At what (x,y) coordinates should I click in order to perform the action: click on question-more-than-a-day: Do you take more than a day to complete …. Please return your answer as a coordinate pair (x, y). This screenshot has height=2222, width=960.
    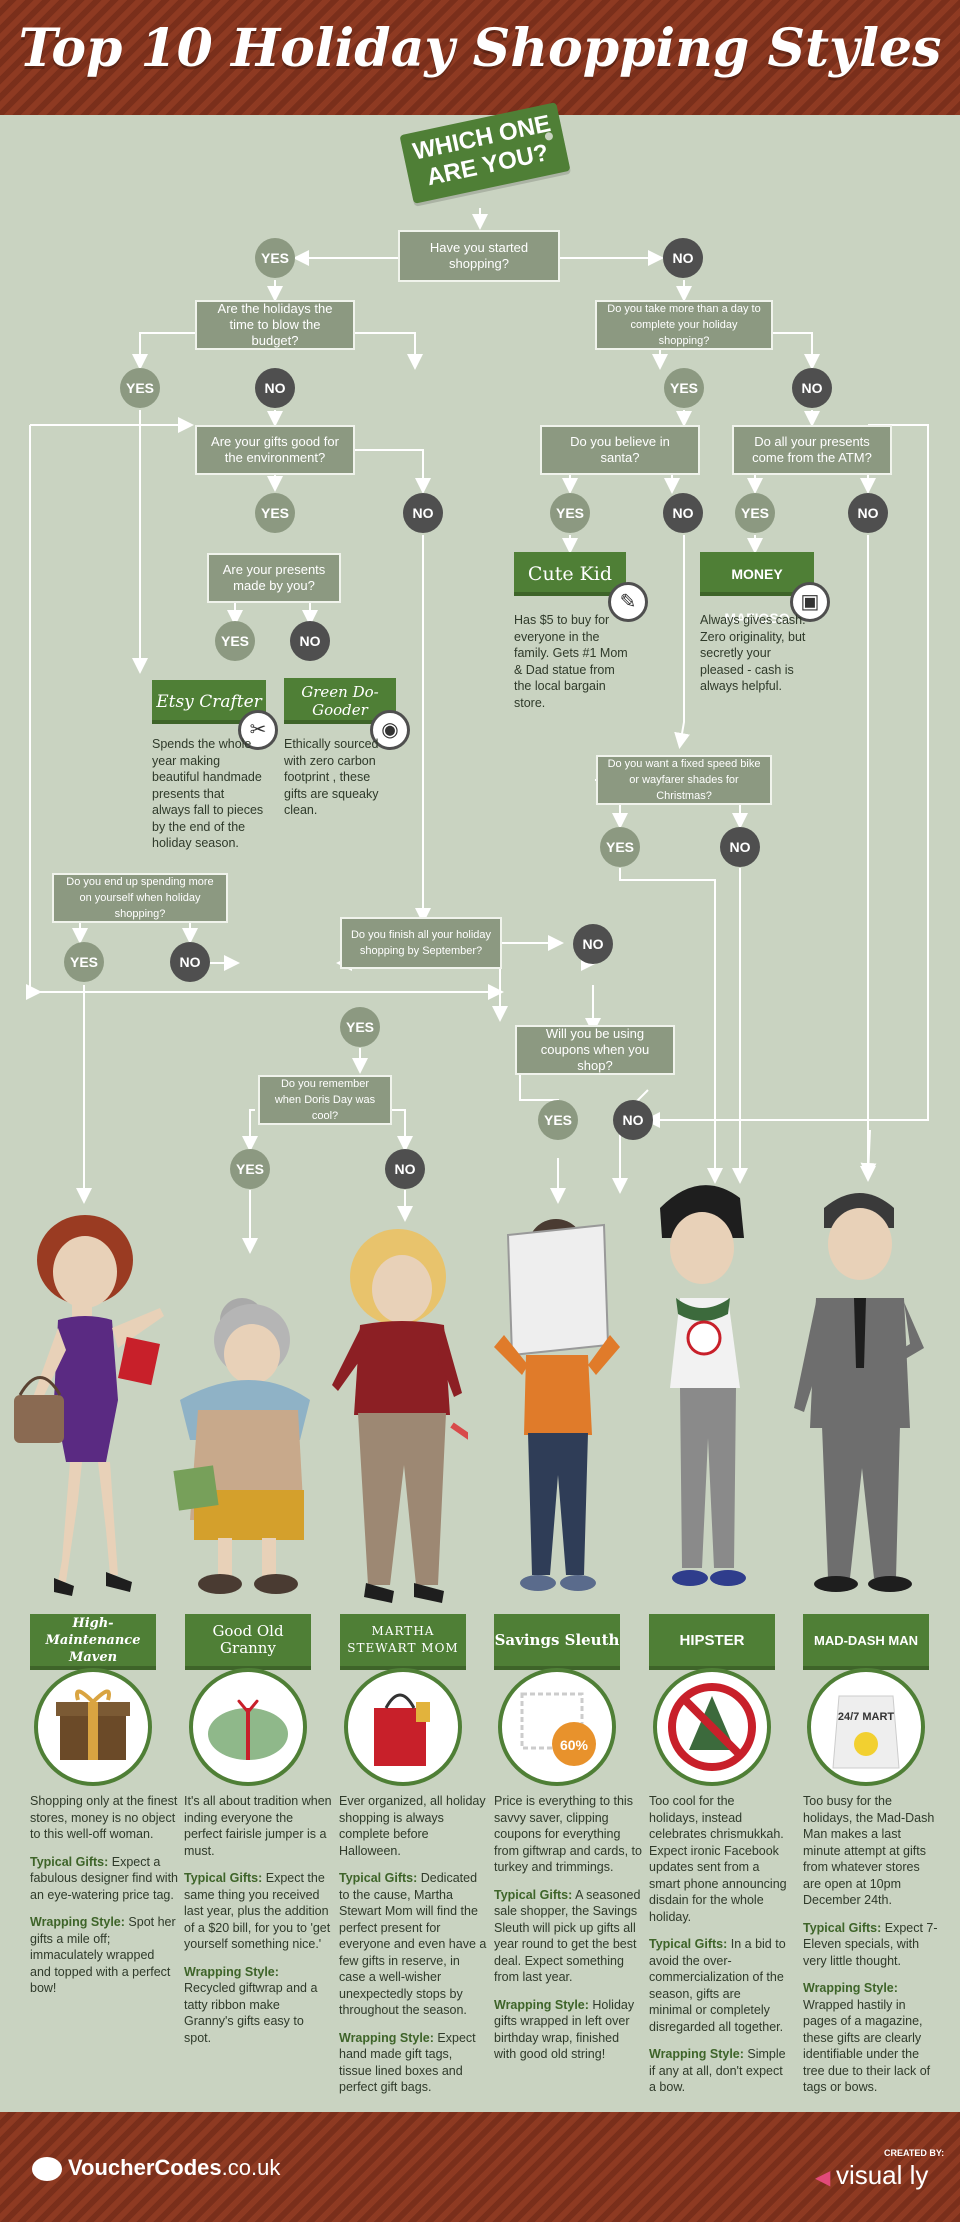
    Looking at the image, I should click on (684, 325).